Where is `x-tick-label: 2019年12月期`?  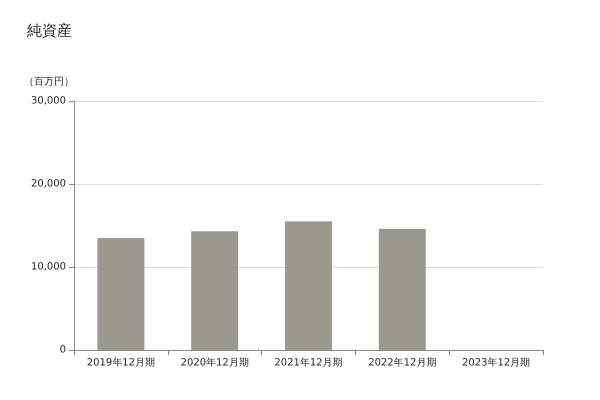
x-tick-label: 2019年12月期 is located at coordinates (120, 362).